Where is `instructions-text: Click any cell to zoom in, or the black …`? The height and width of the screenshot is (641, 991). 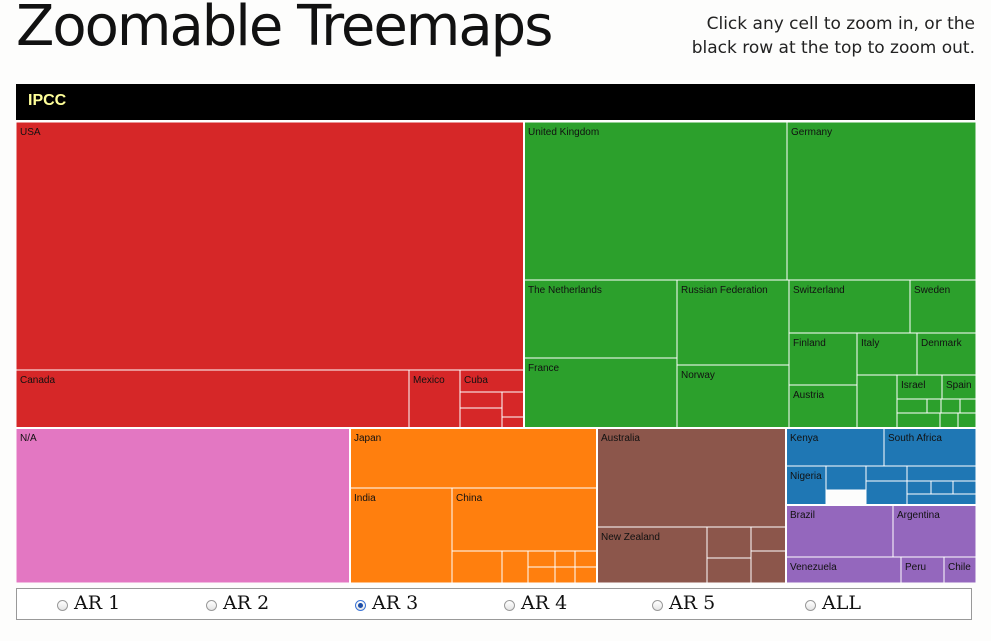
instructions-text: Click any cell to zoom in, or the black … is located at coordinates (833, 36).